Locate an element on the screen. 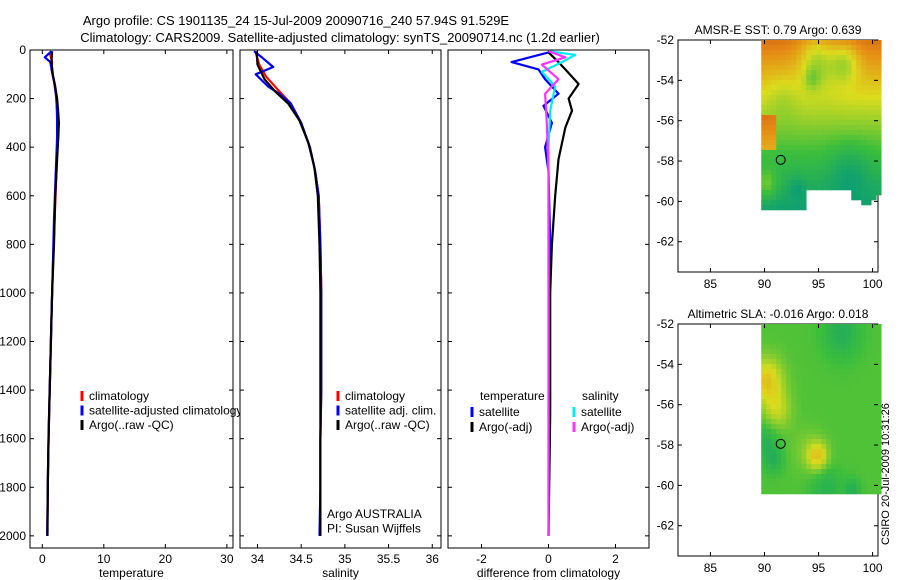 This screenshot has height=580, width=900. sst-ytick-label: -54 is located at coordinates (666, 80).